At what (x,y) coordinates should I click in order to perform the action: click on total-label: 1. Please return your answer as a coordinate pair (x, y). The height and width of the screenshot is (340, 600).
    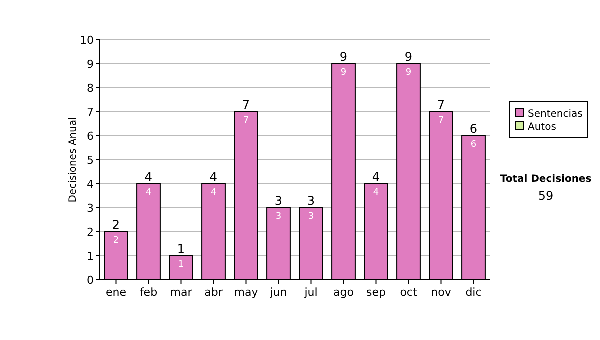
    Looking at the image, I should click on (181, 249).